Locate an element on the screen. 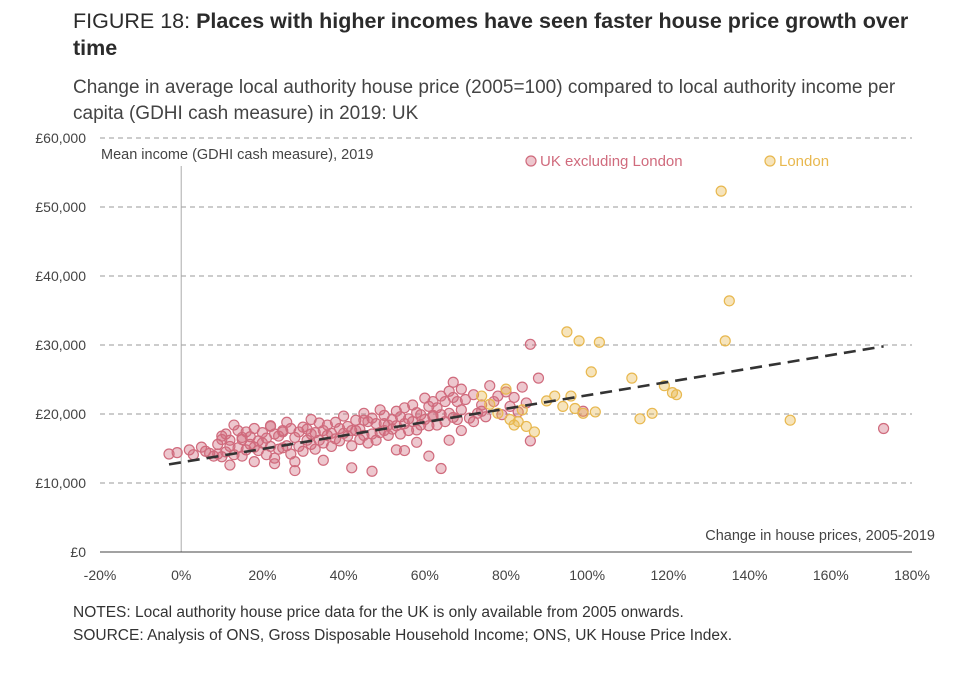  legend: UK excluding London London is located at coordinates (677, 161).